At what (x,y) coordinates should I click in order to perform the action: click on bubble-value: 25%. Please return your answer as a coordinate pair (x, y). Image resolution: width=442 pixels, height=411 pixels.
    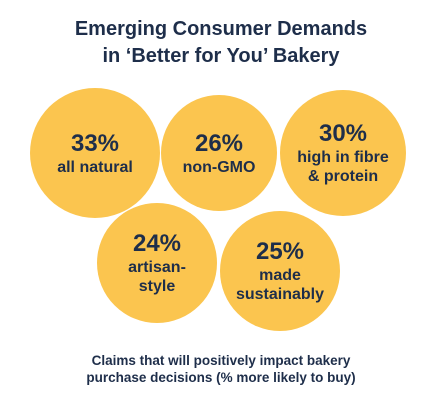
    Looking at the image, I should click on (280, 251).